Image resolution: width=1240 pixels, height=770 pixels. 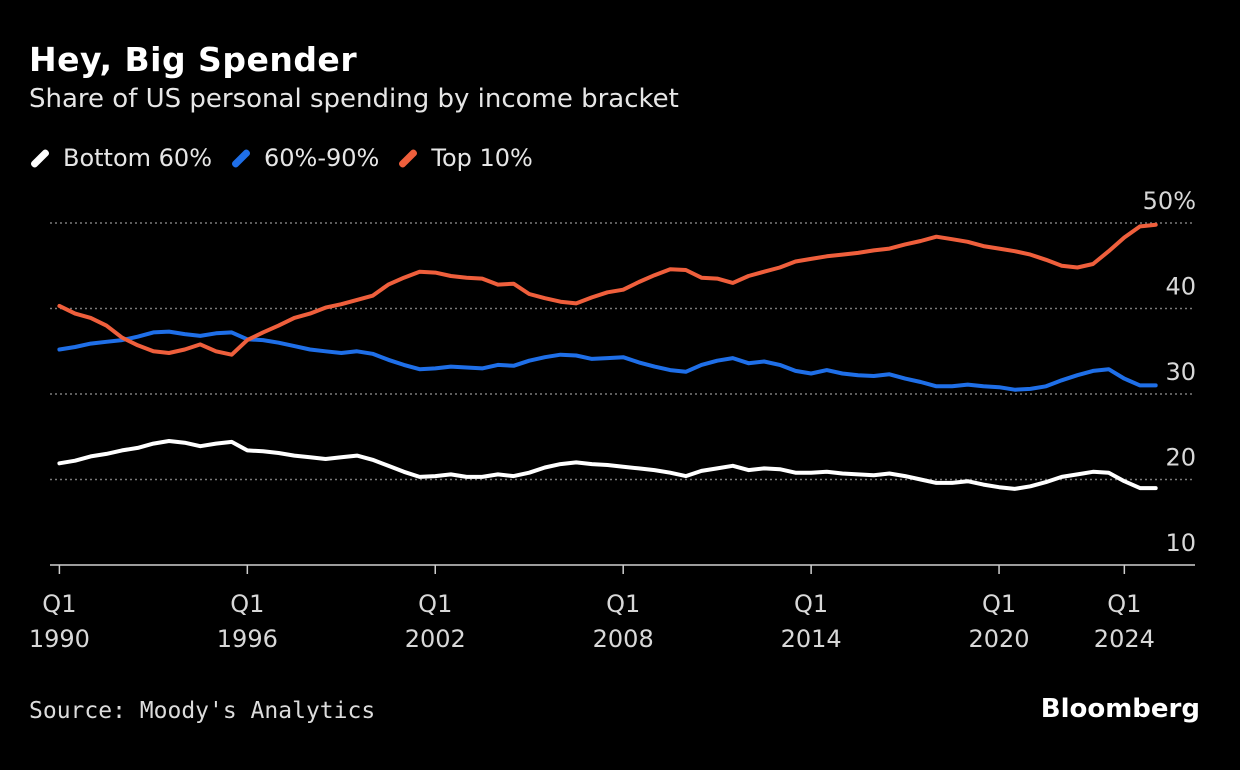 I want to click on y-tick-label-20: 20, so click(x=1180, y=458).